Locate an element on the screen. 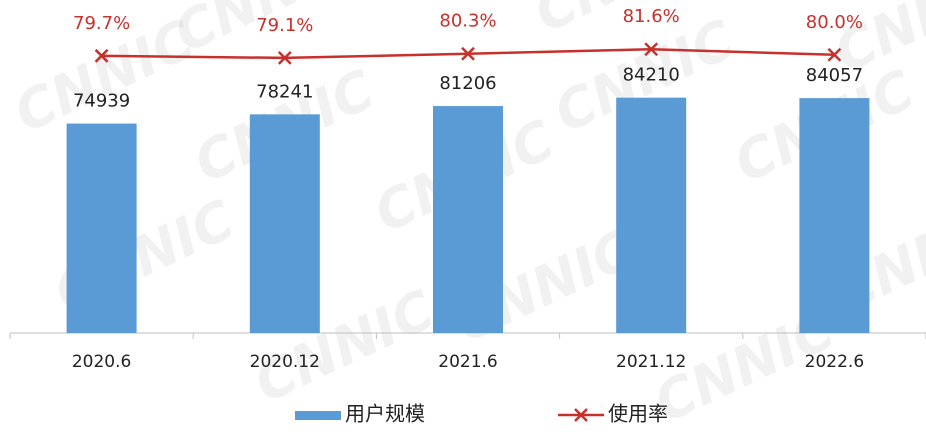  legend-label: 用户规模 is located at coordinates (385, 414).